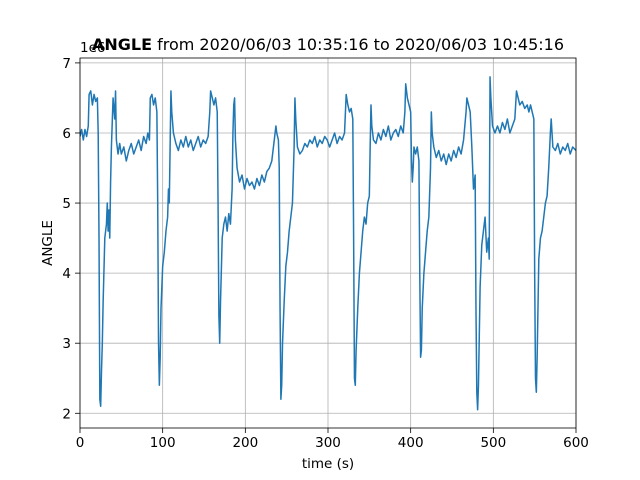  I want to click on x-axis-label: time (s), so click(328, 464).